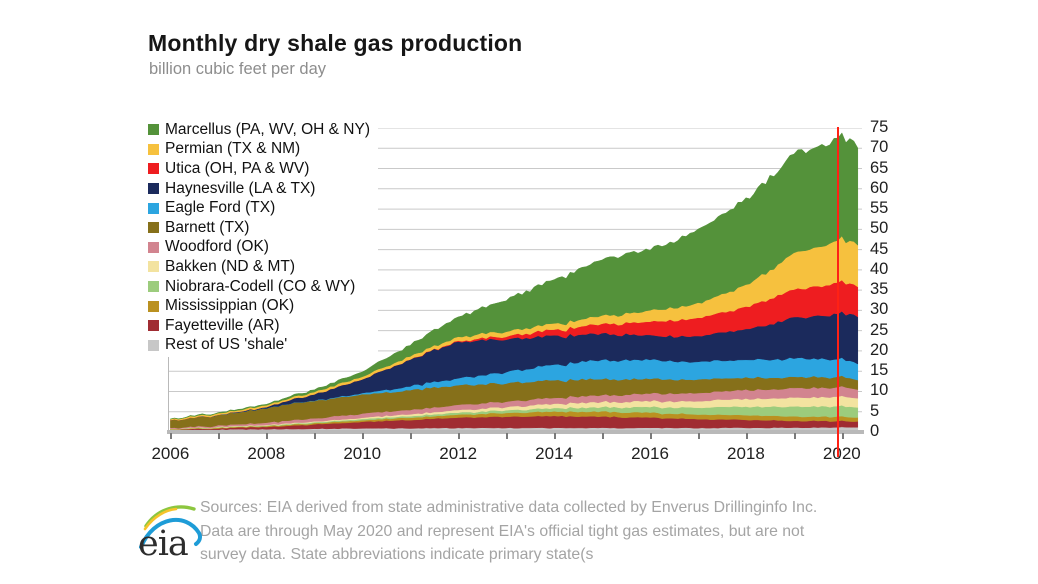 This screenshot has height=584, width=1038. What do you see at coordinates (879, 127) in the screenshot?
I see `y-tick-label: 75` at bounding box center [879, 127].